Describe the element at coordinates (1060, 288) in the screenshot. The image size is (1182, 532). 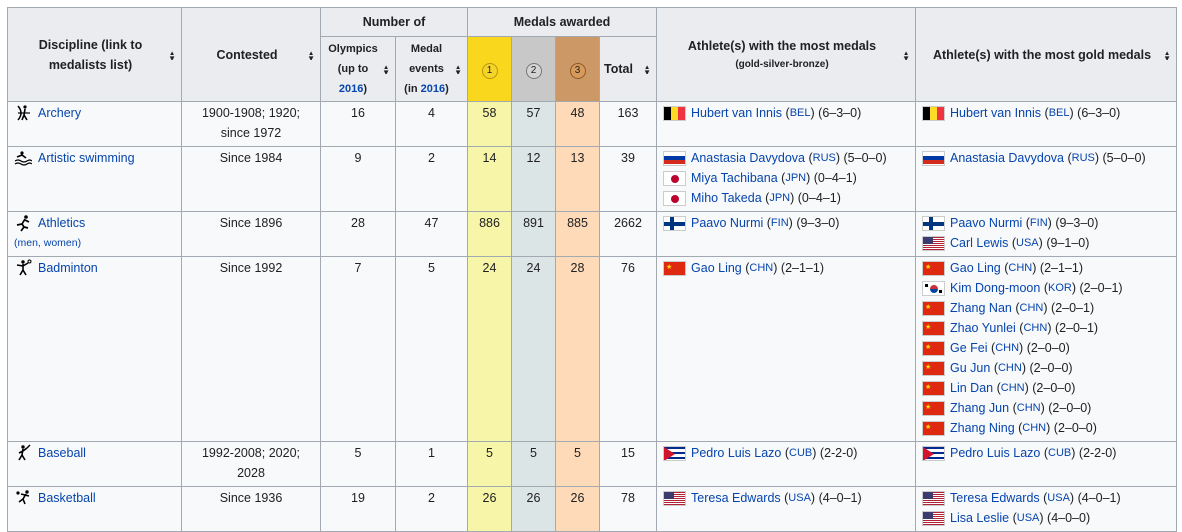
I see `country-code-link: KOR` at that location.